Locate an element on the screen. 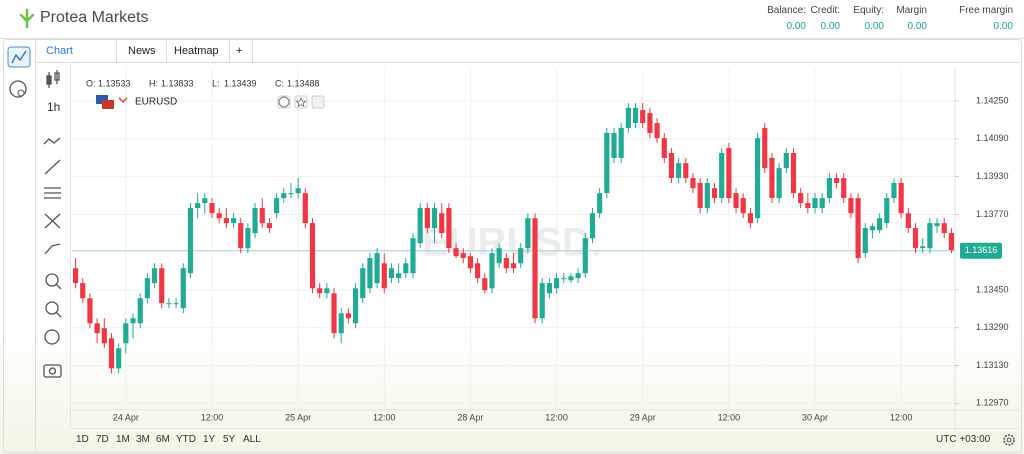 This screenshot has height=454, width=1024. last-price-label: 1.13616 is located at coordinates (981, 250).